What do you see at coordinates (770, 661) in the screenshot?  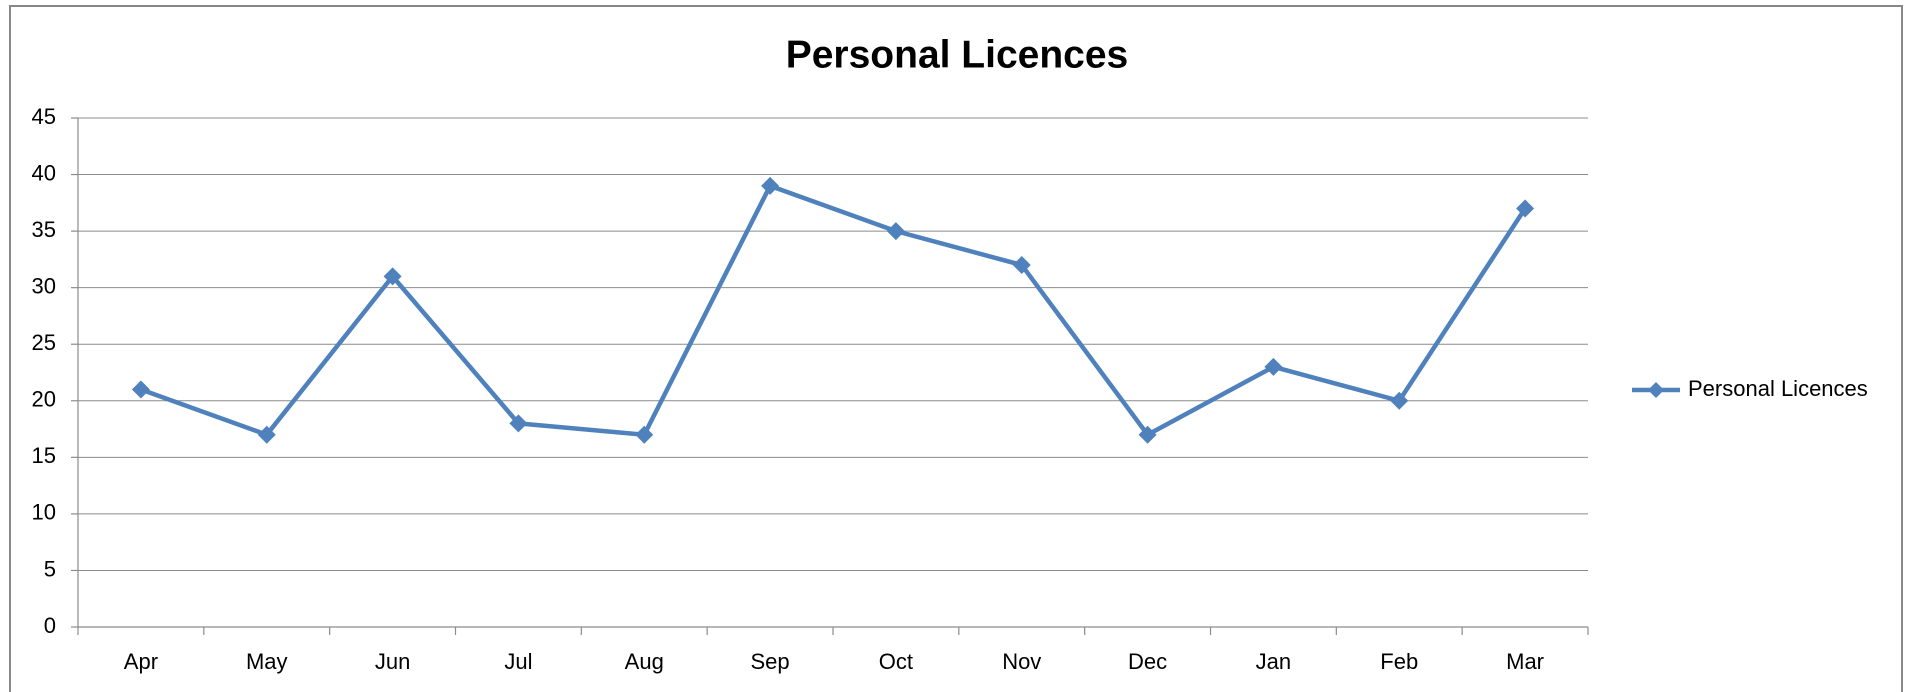 I see `x-tick-label: Sep` at bounding box center [770, 661].